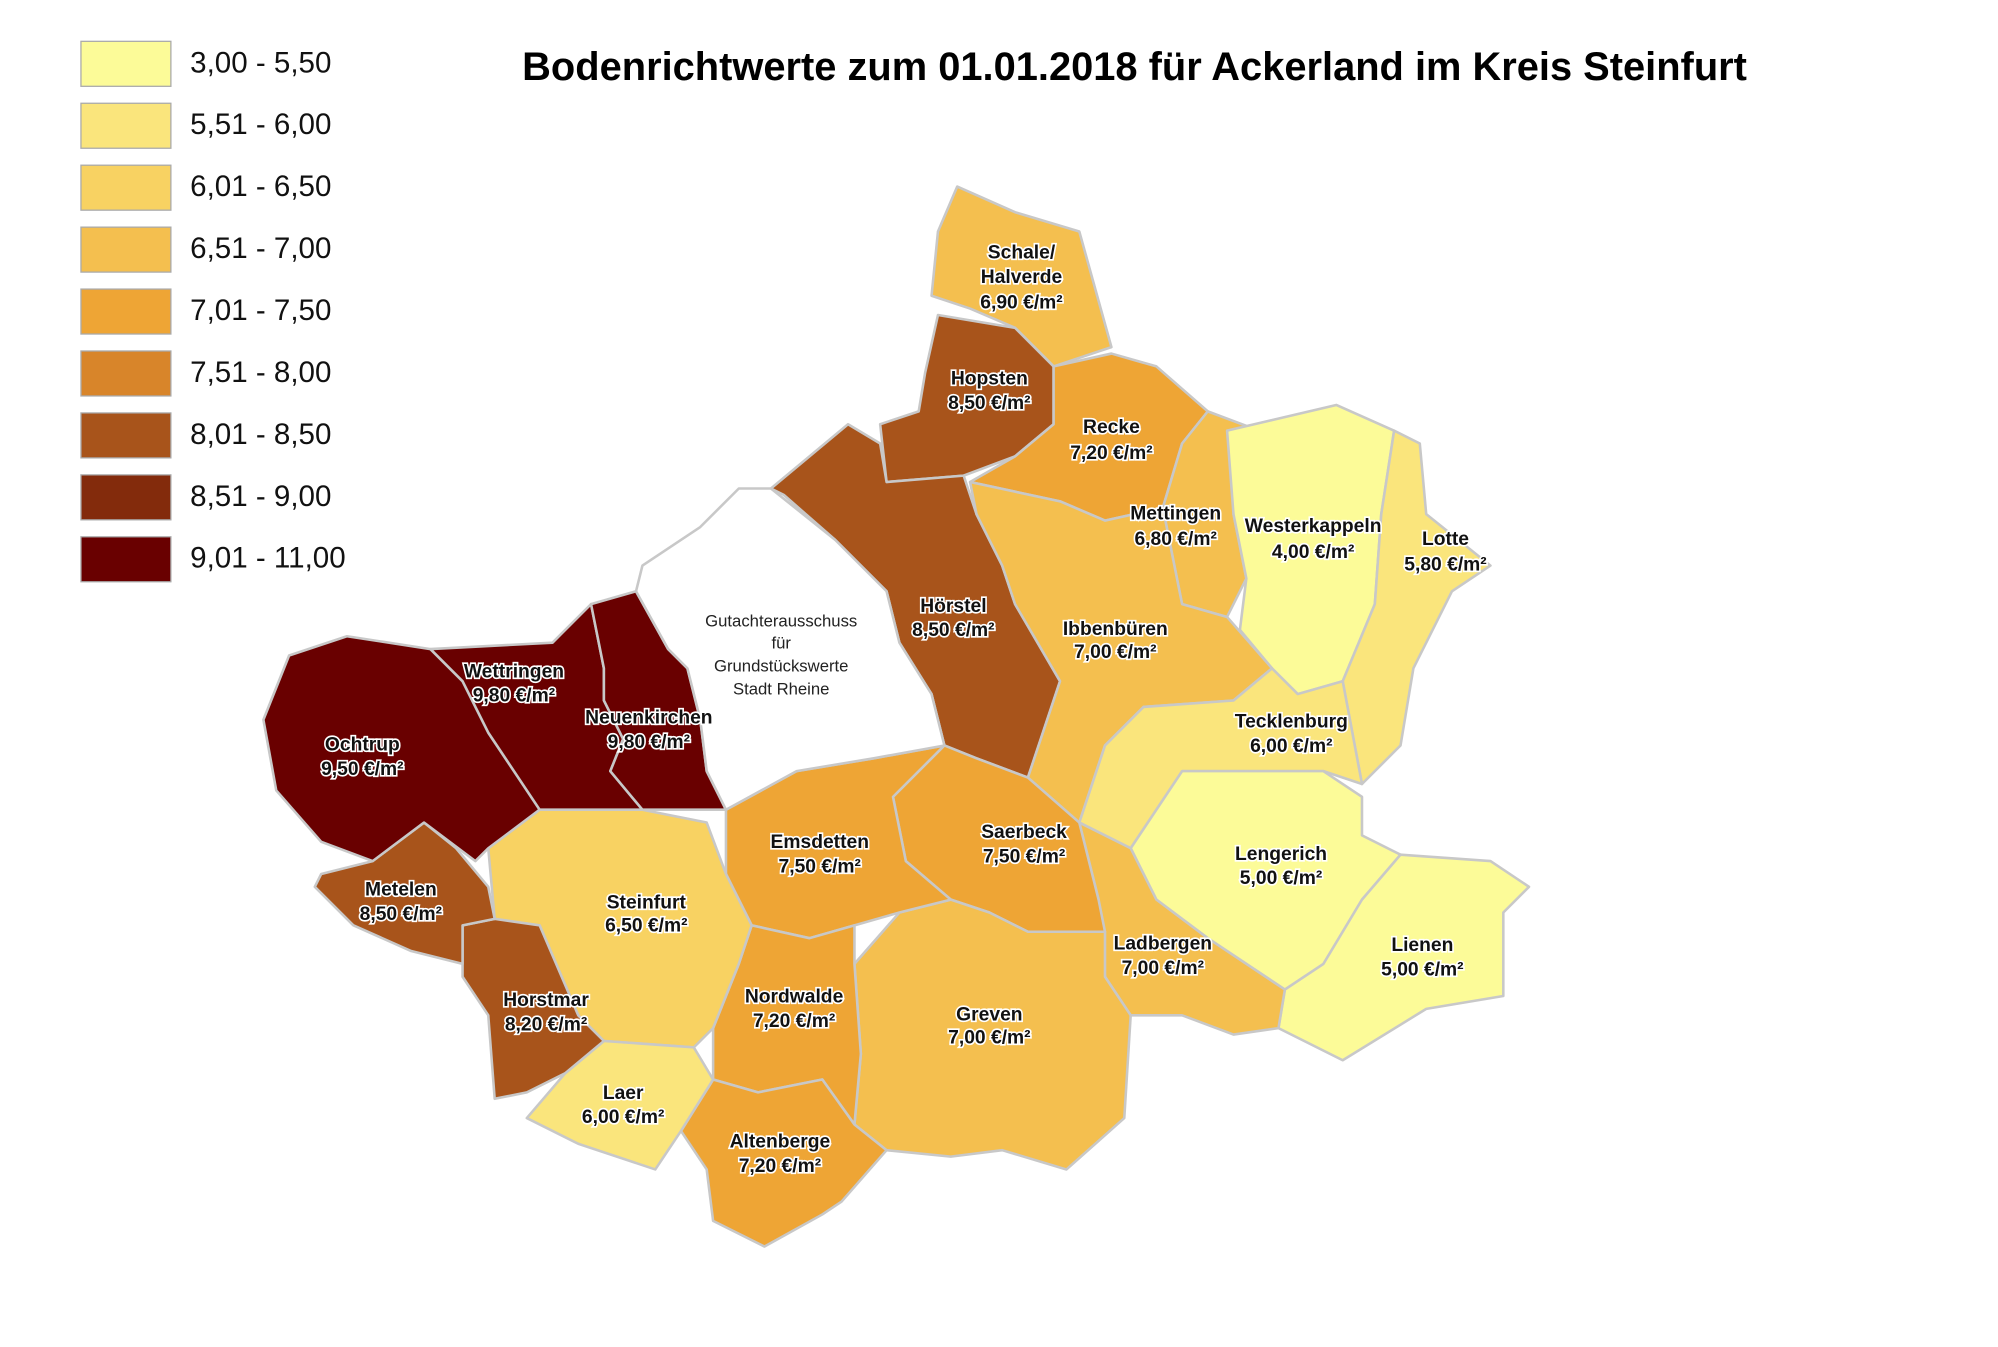  Describe the element at coordinates (989, 1014) in the screenshot. I see `region-label: Greven` at that location.